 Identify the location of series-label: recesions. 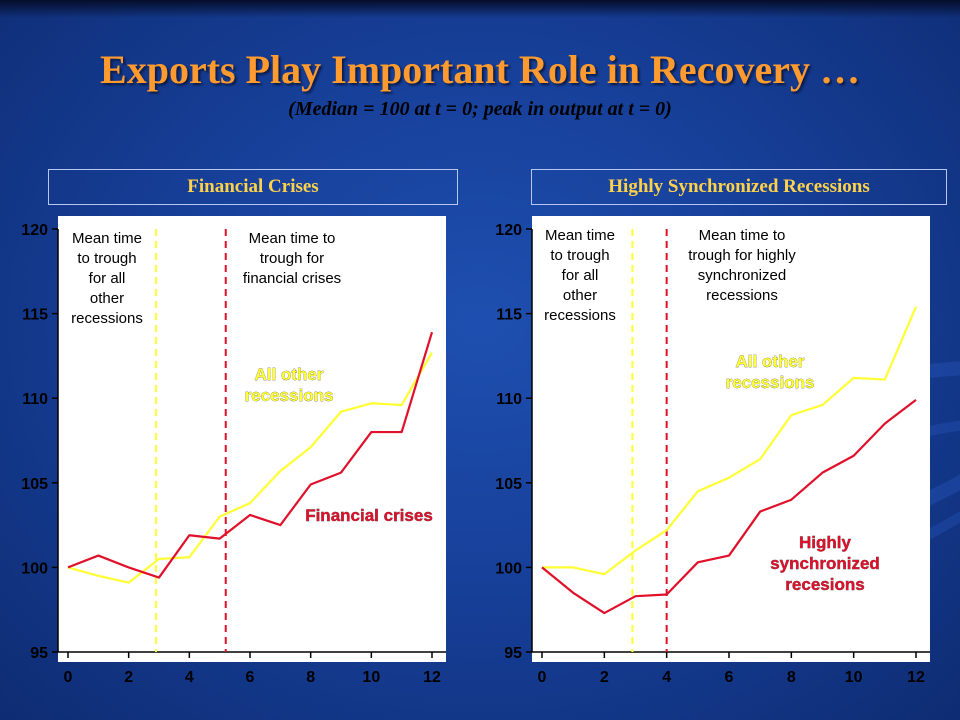
(824, 584).